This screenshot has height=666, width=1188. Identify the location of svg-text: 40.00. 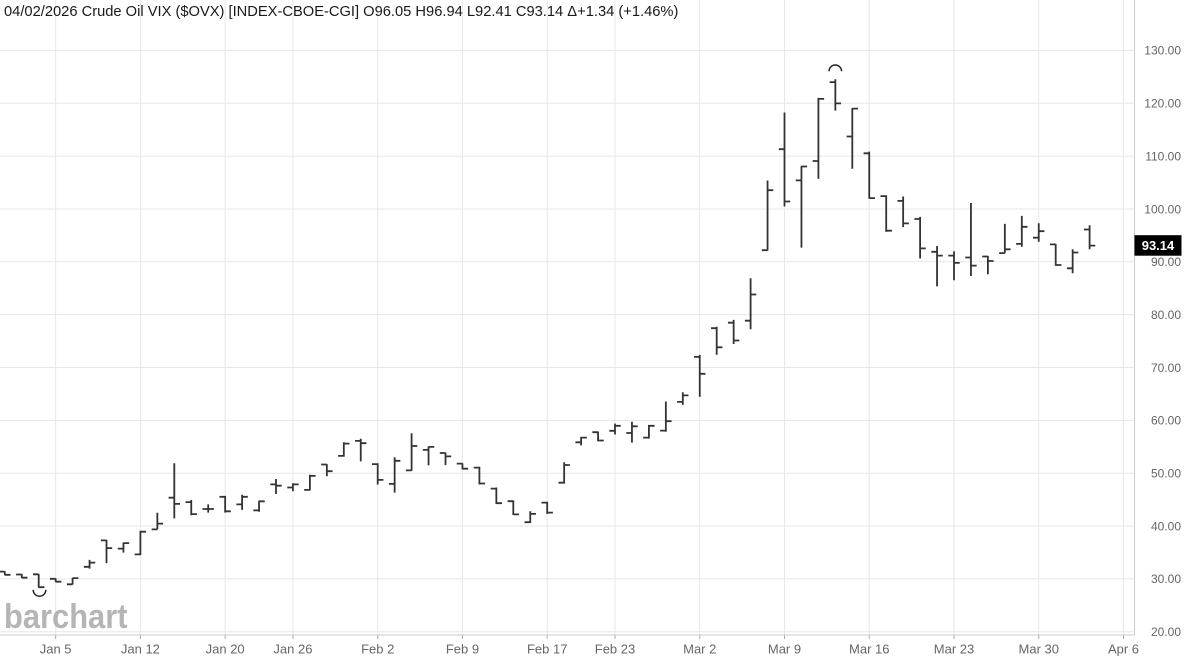
(1166, 526).